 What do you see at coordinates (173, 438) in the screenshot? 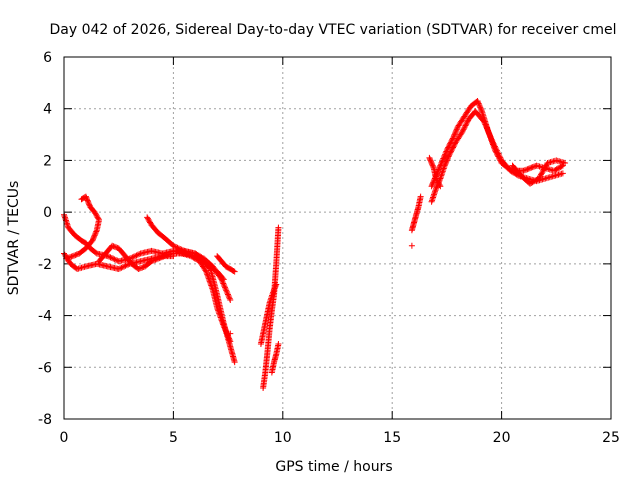
I see `x-tick-label: 5` at bounding box center [173, 438].